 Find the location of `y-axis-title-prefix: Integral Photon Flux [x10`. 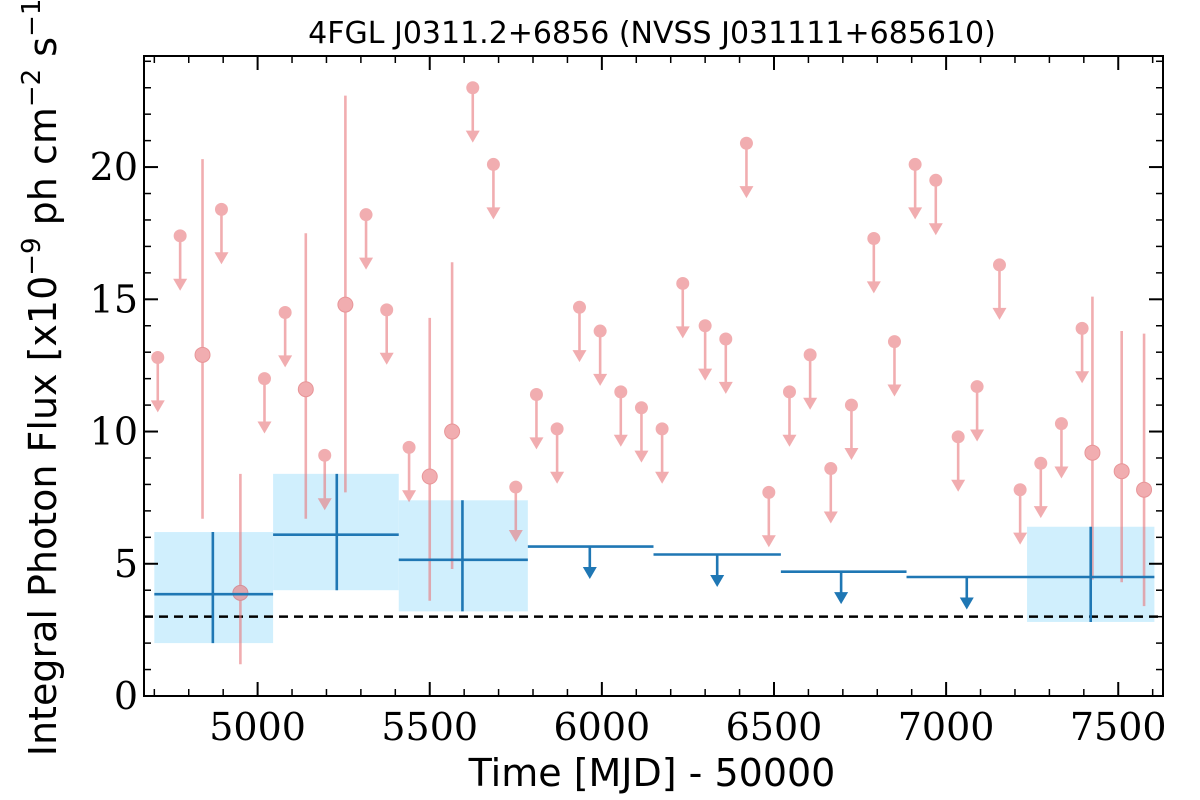

y-axis-title-prefix: Integral Photon Flux [x10 is located at coordinates (43, 516).